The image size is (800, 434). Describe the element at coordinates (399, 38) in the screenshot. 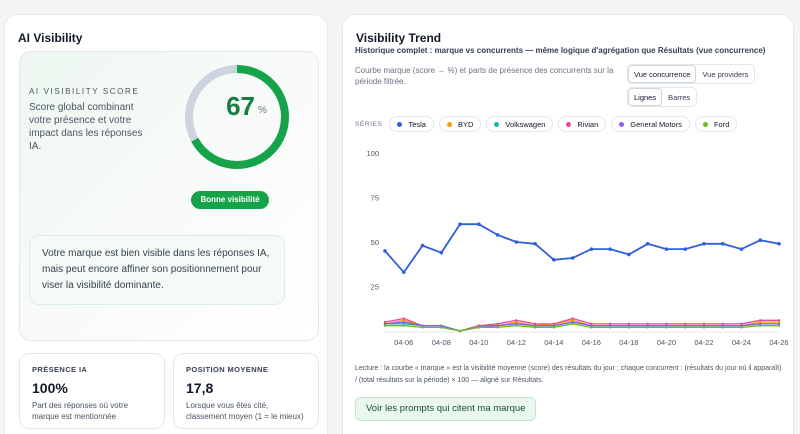

I see `panel-title: Visibility Trend` at that location.